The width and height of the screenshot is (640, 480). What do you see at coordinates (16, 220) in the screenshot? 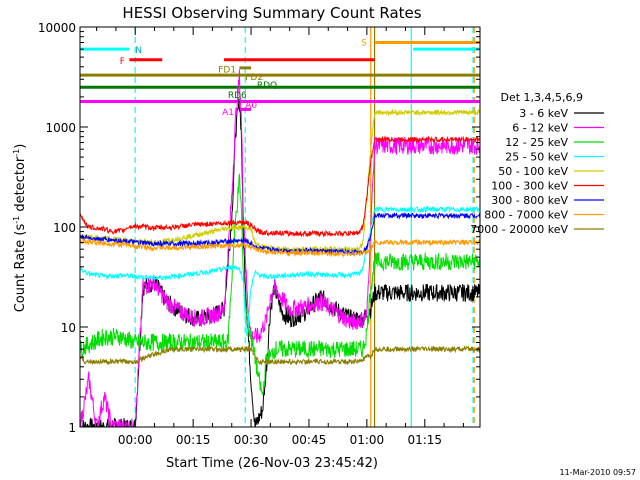
I see `y-axis-label-sup1: -1` at bounding box center [16, 220].